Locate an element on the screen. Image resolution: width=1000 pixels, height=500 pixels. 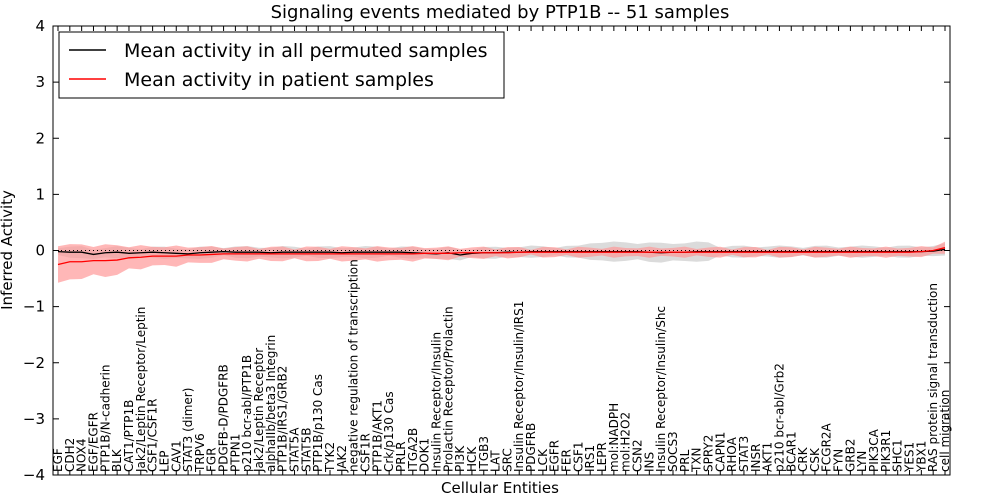
x-category-label: EGF is located at coordinates (58, 460).